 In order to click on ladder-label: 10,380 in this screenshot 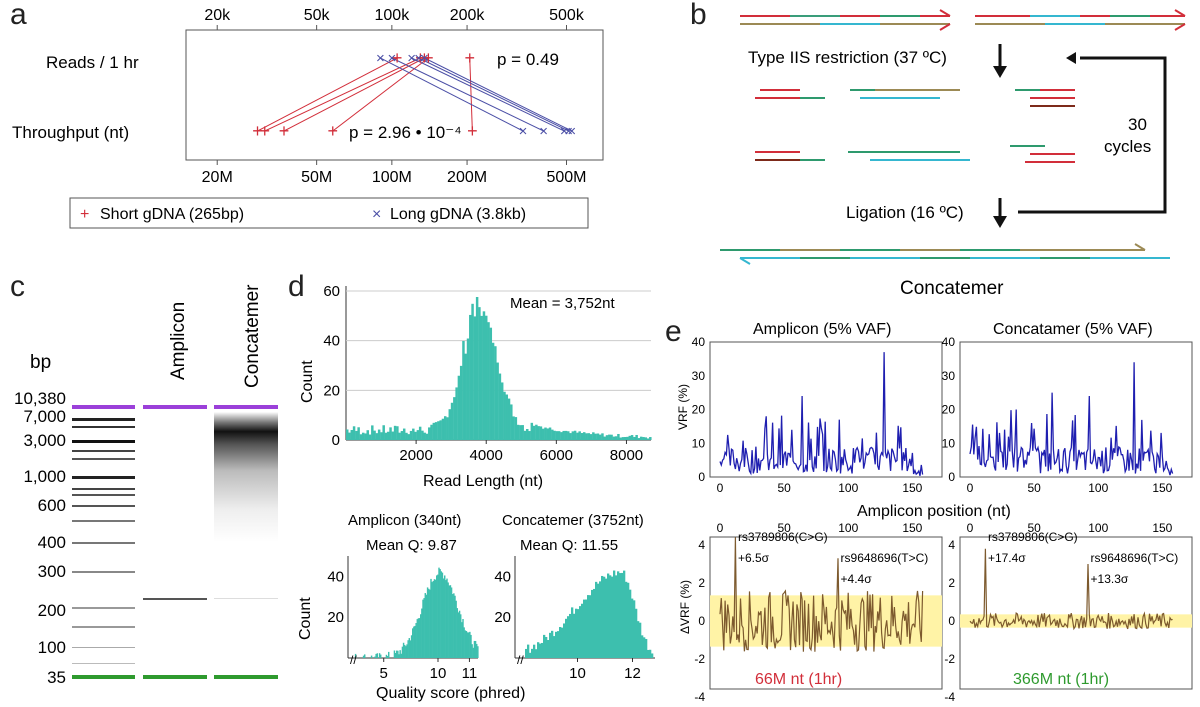, I will do `click(40, 398)`.